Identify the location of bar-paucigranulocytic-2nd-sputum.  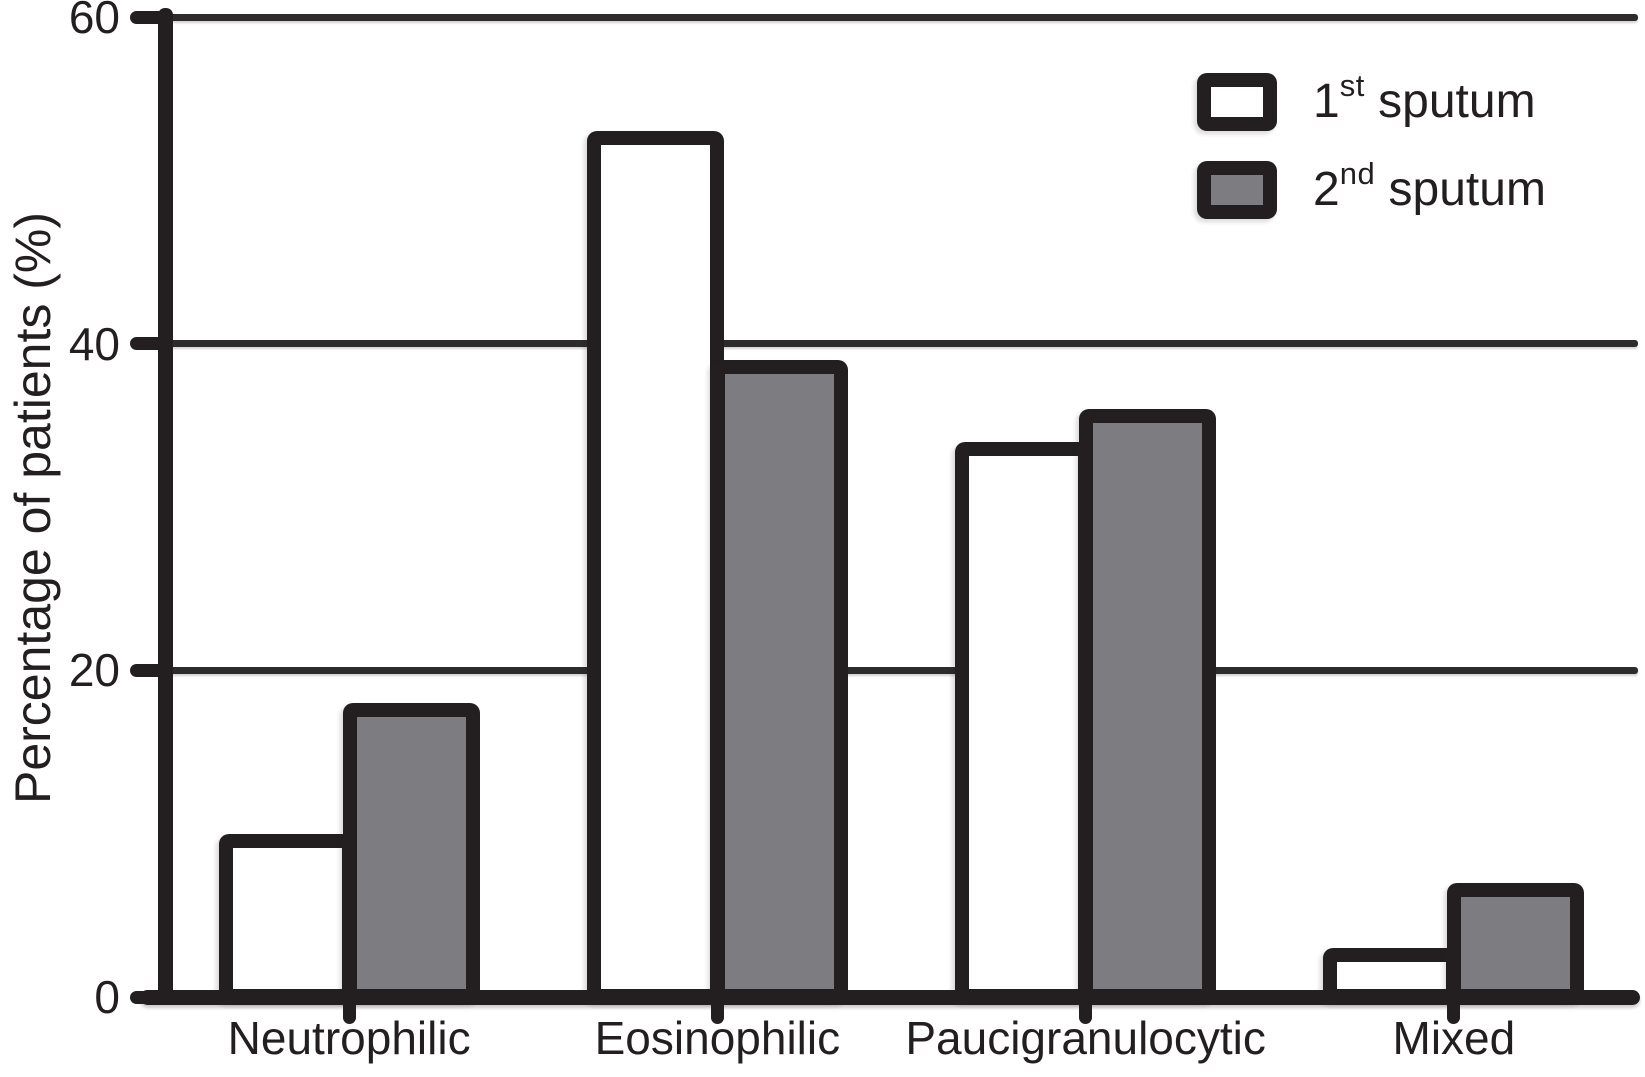
(1148, 706).